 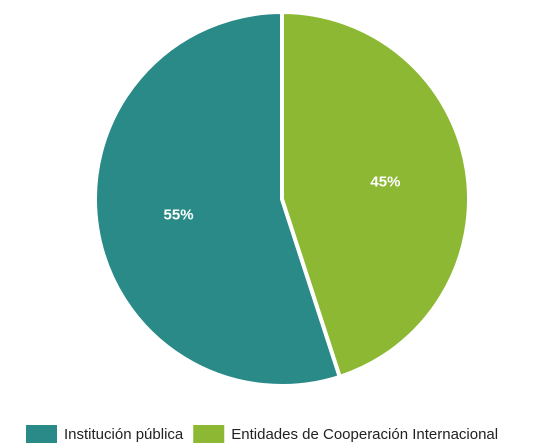 What do you see at coordinates (364, 434) in the screenshot?
I see `legend-label-2: Entidades de Cooperación Internacional` at bounding box center [364, 434].